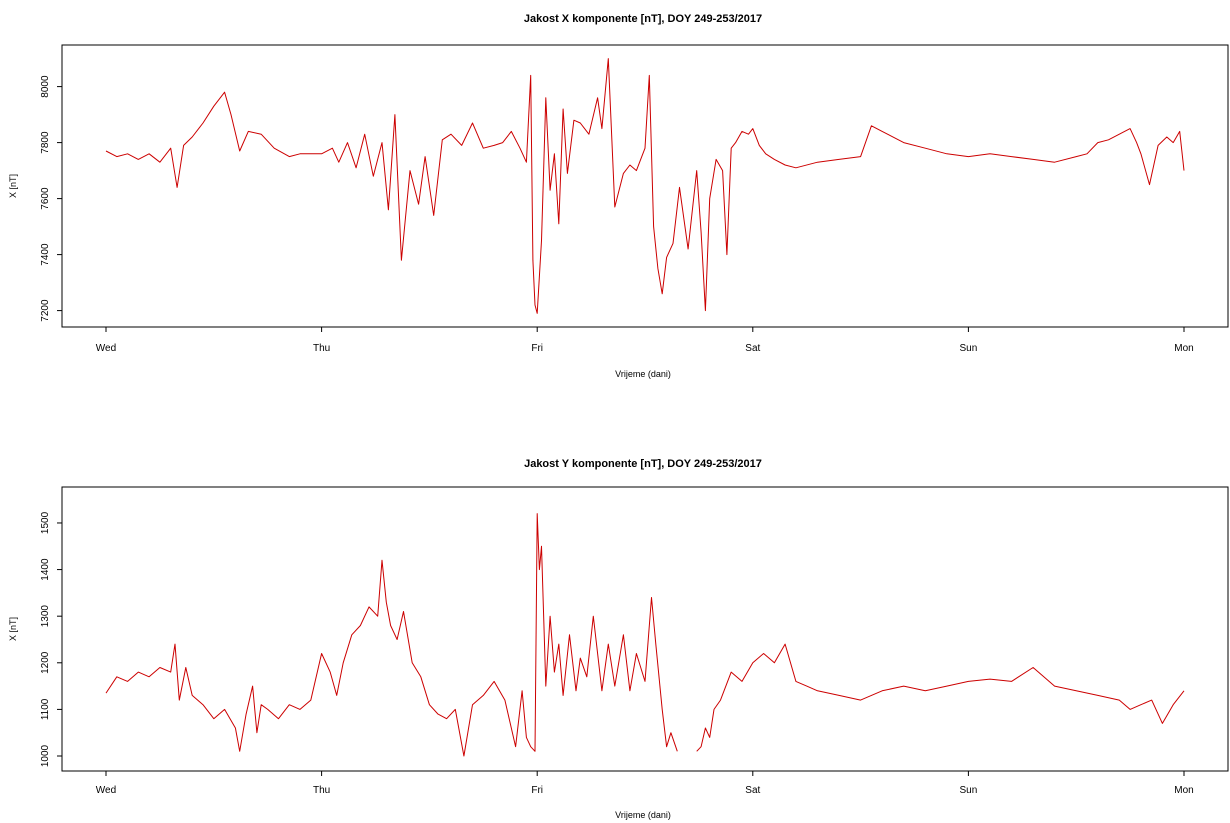  I want to click on y-tick-label: 7600, so click(45, 198).